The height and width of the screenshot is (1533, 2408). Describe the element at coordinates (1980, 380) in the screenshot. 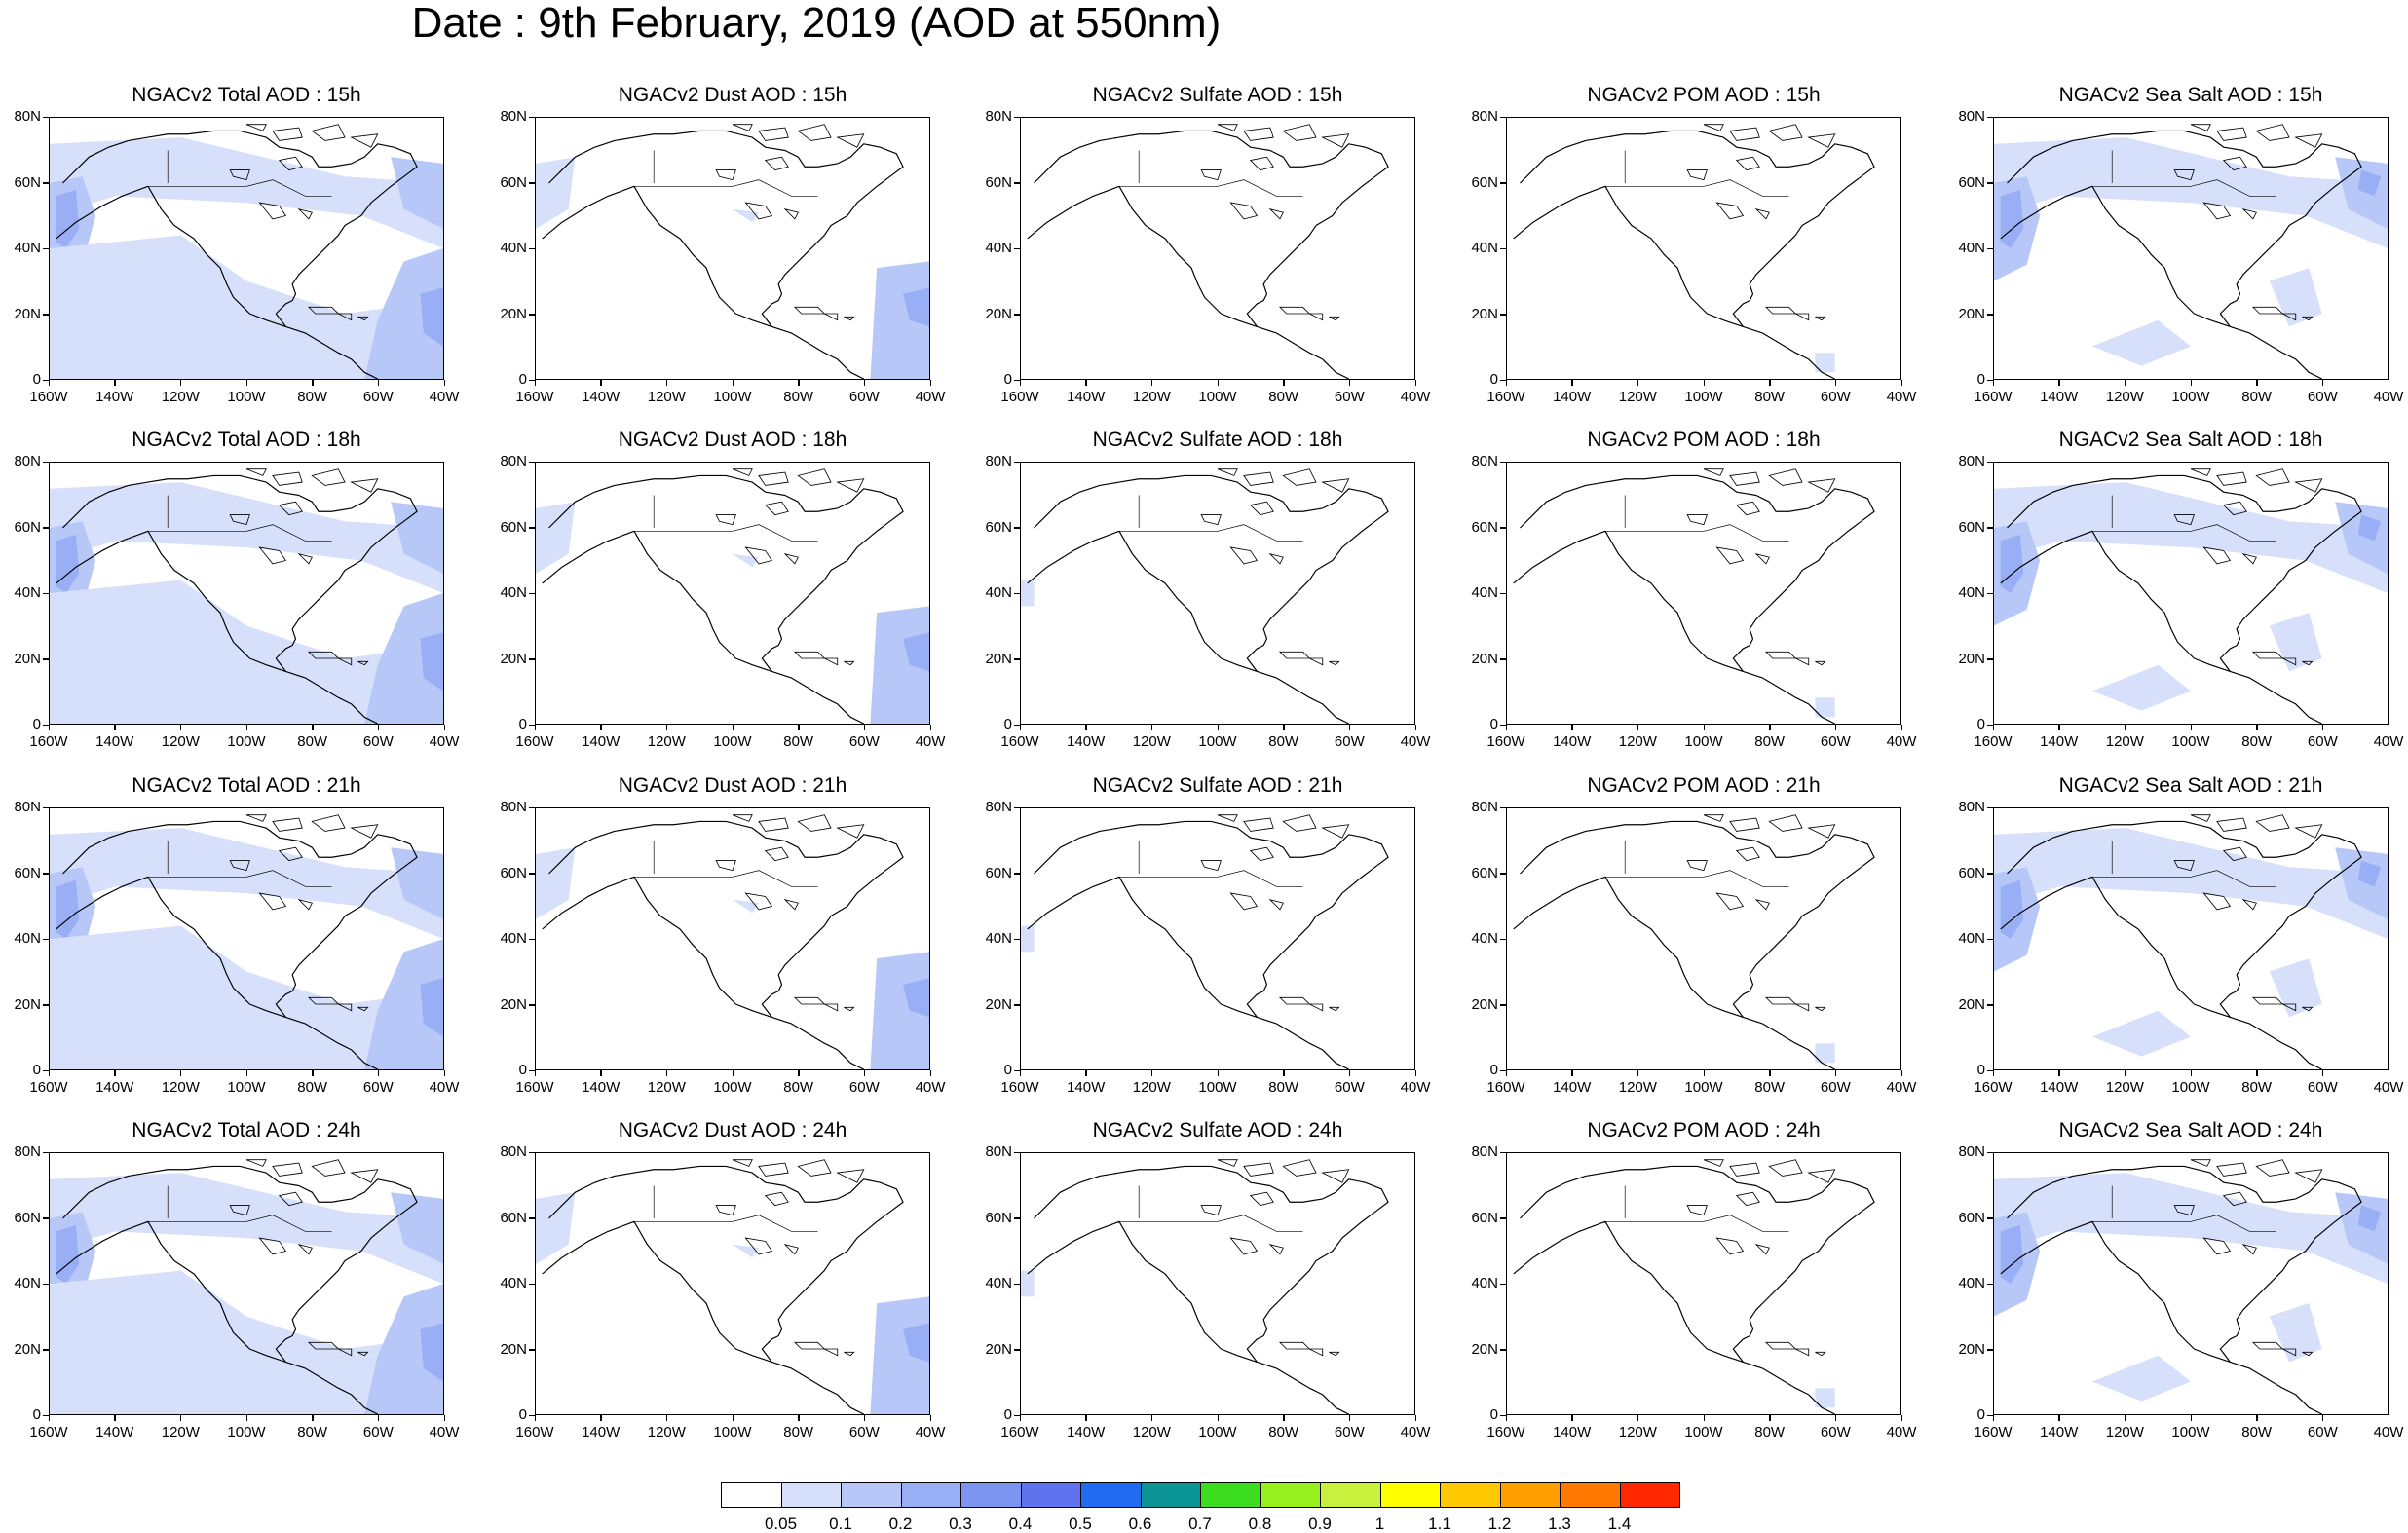

I see `lat-tick-label: 0` at that location.